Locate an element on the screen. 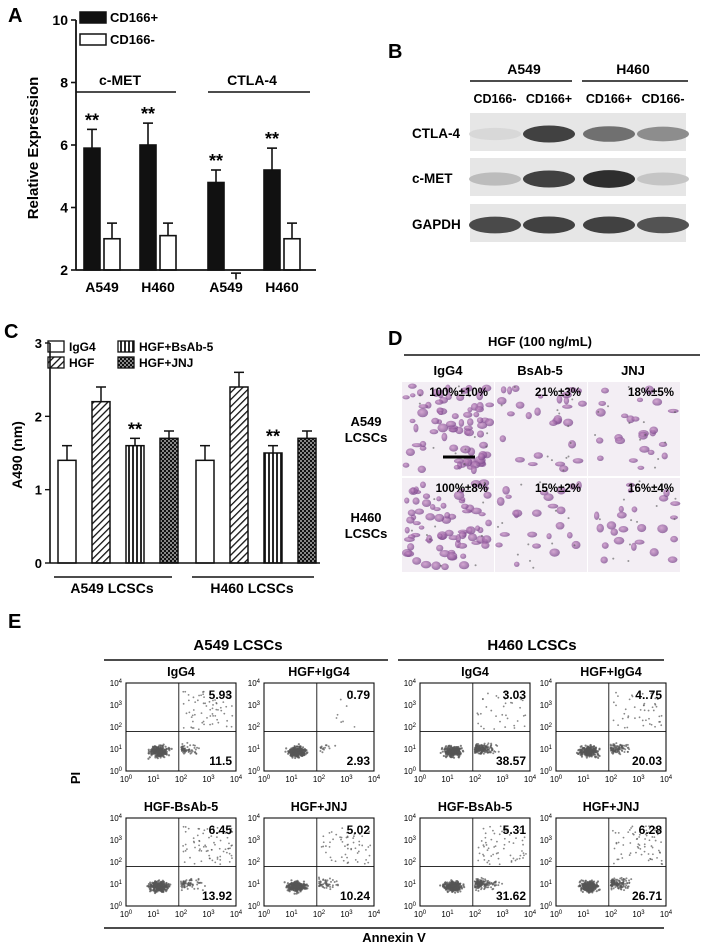  flow-plot-title-6: HGF-BsAb-5 is located at coordinates (475, 807).